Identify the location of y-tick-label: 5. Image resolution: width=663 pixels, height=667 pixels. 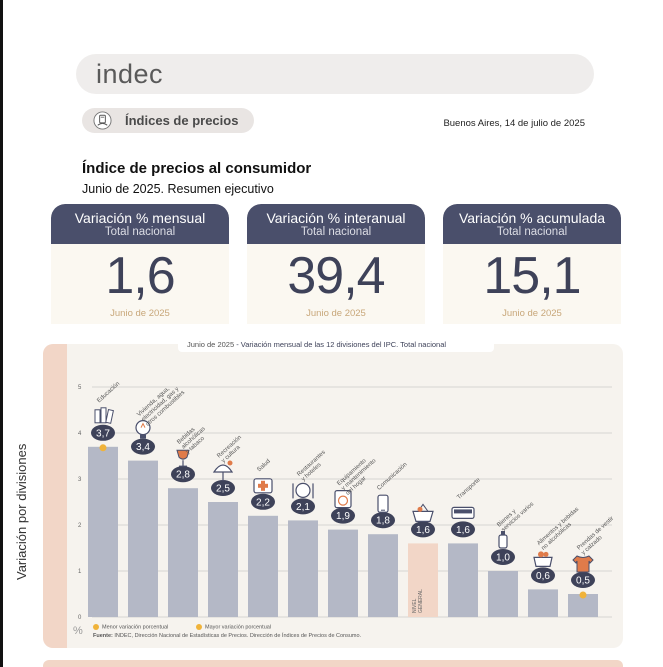
(80, 388).